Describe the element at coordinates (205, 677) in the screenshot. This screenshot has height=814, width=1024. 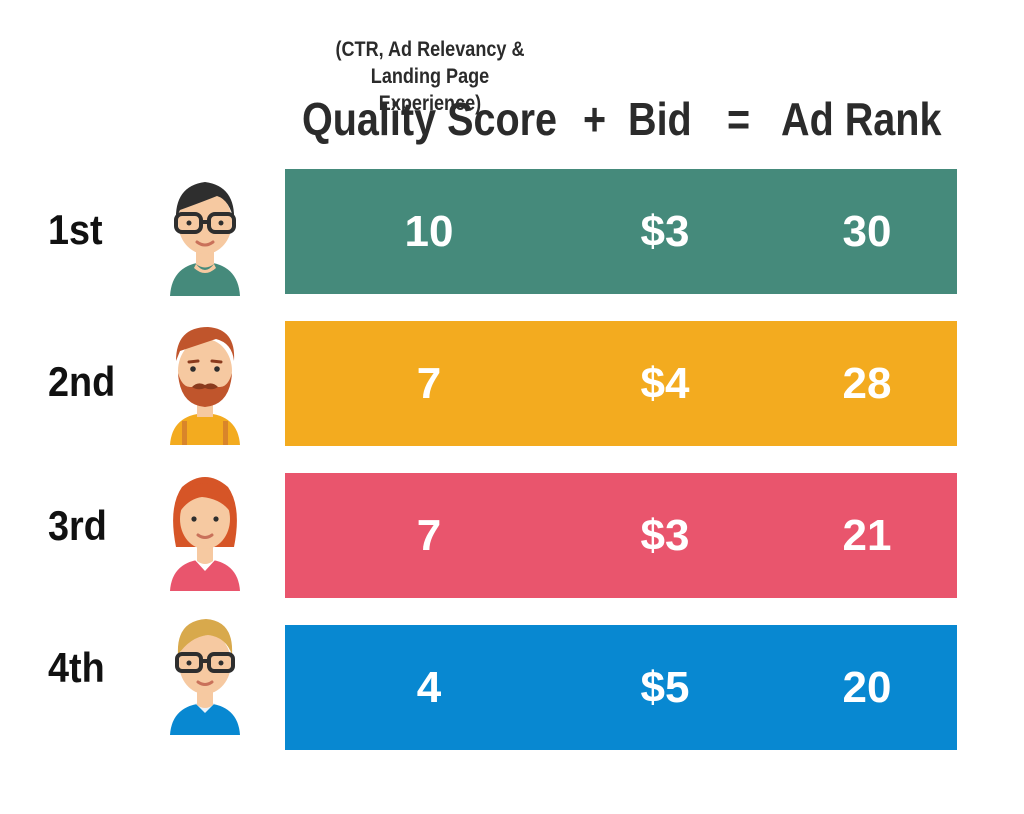
I see `blond-man-glasses-avatar-icon` at that location.